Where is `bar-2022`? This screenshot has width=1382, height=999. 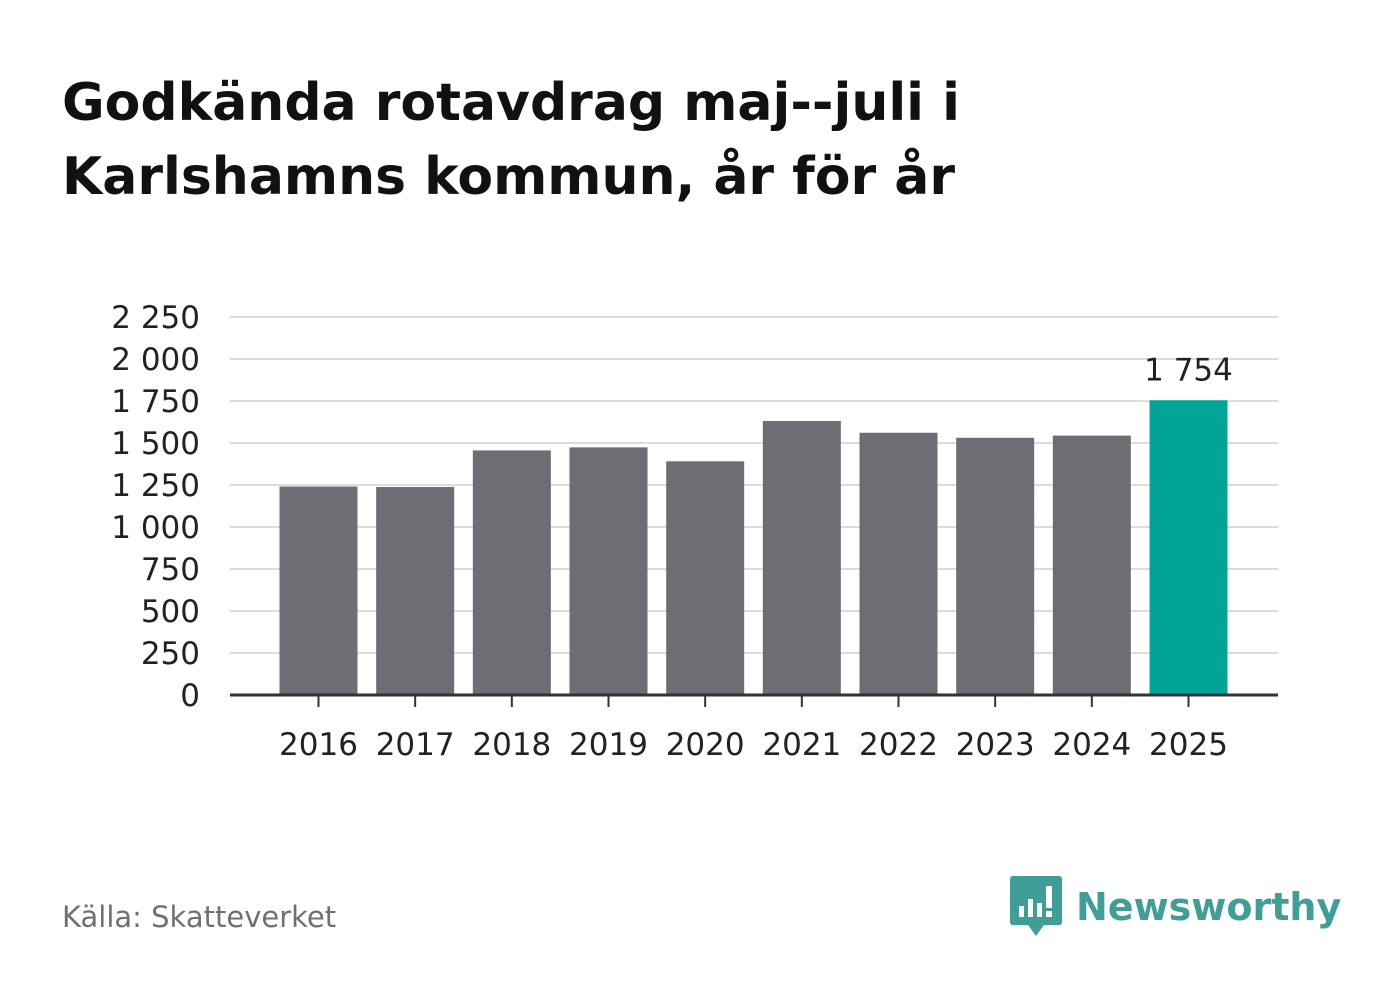 bar-2022 is located at coordinates (898, 563).